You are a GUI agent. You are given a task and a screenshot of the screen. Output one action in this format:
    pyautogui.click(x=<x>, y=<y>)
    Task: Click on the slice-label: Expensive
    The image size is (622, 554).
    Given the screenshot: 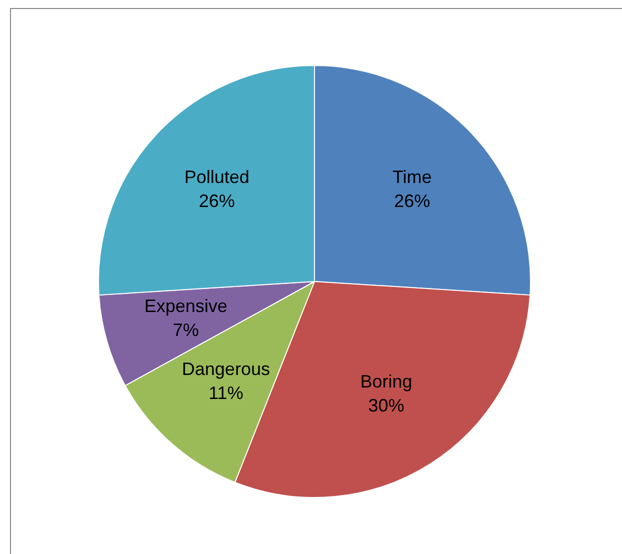 What is the action you would take?
    pyautogui.click(x=186, y=306)
    